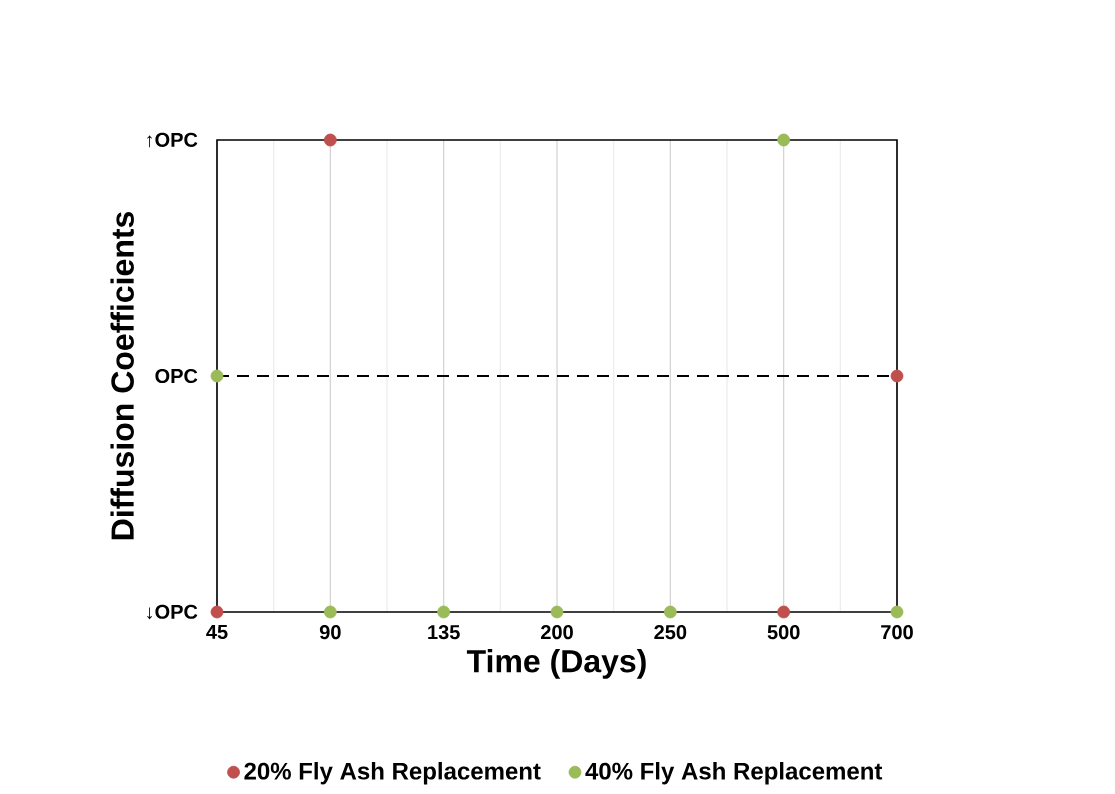 This screenshot has height=794, width=1115. What do you see at coordinates (330, 632) in the screenshot?
I see `x-tick-label: 90` at bounding box center [330, 632].